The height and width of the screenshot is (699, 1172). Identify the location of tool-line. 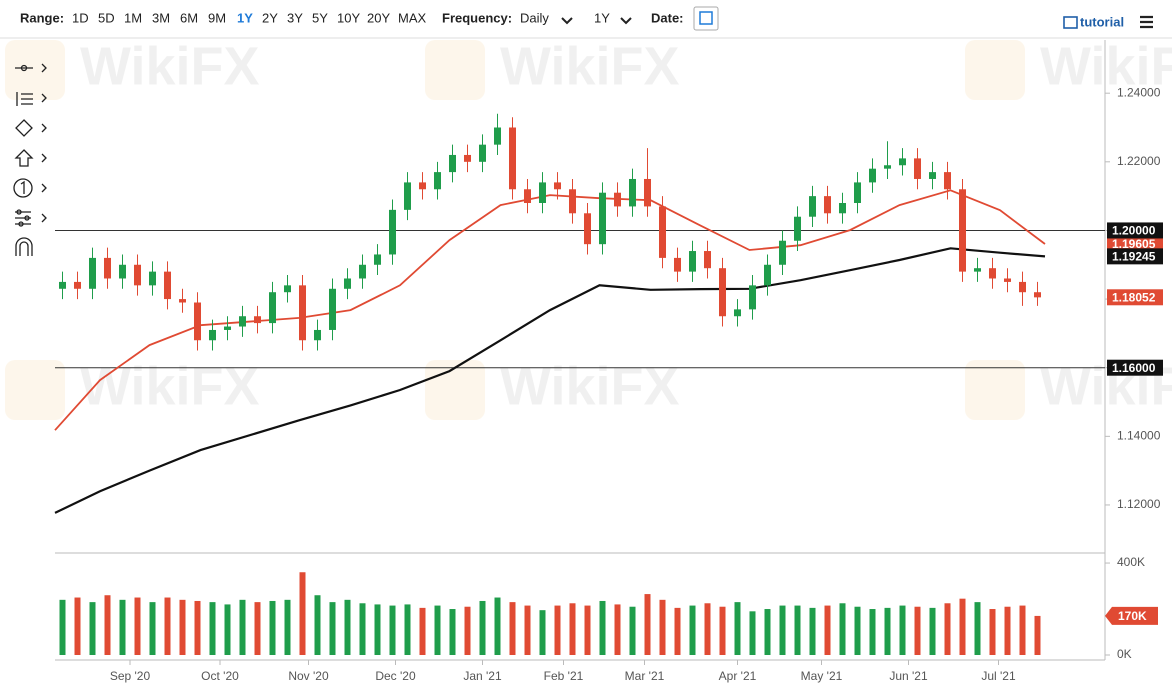
(31, 68).